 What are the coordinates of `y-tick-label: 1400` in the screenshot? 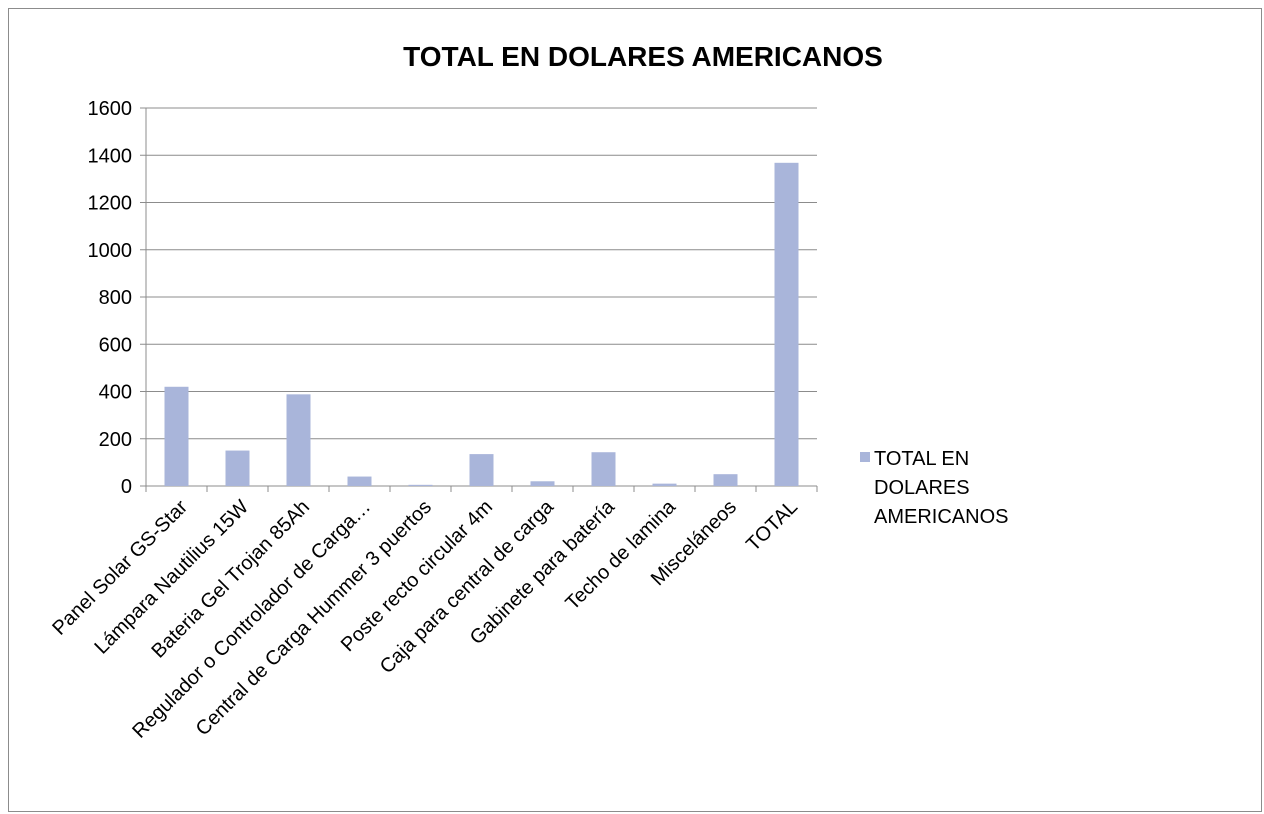 It's located at (110, 156).